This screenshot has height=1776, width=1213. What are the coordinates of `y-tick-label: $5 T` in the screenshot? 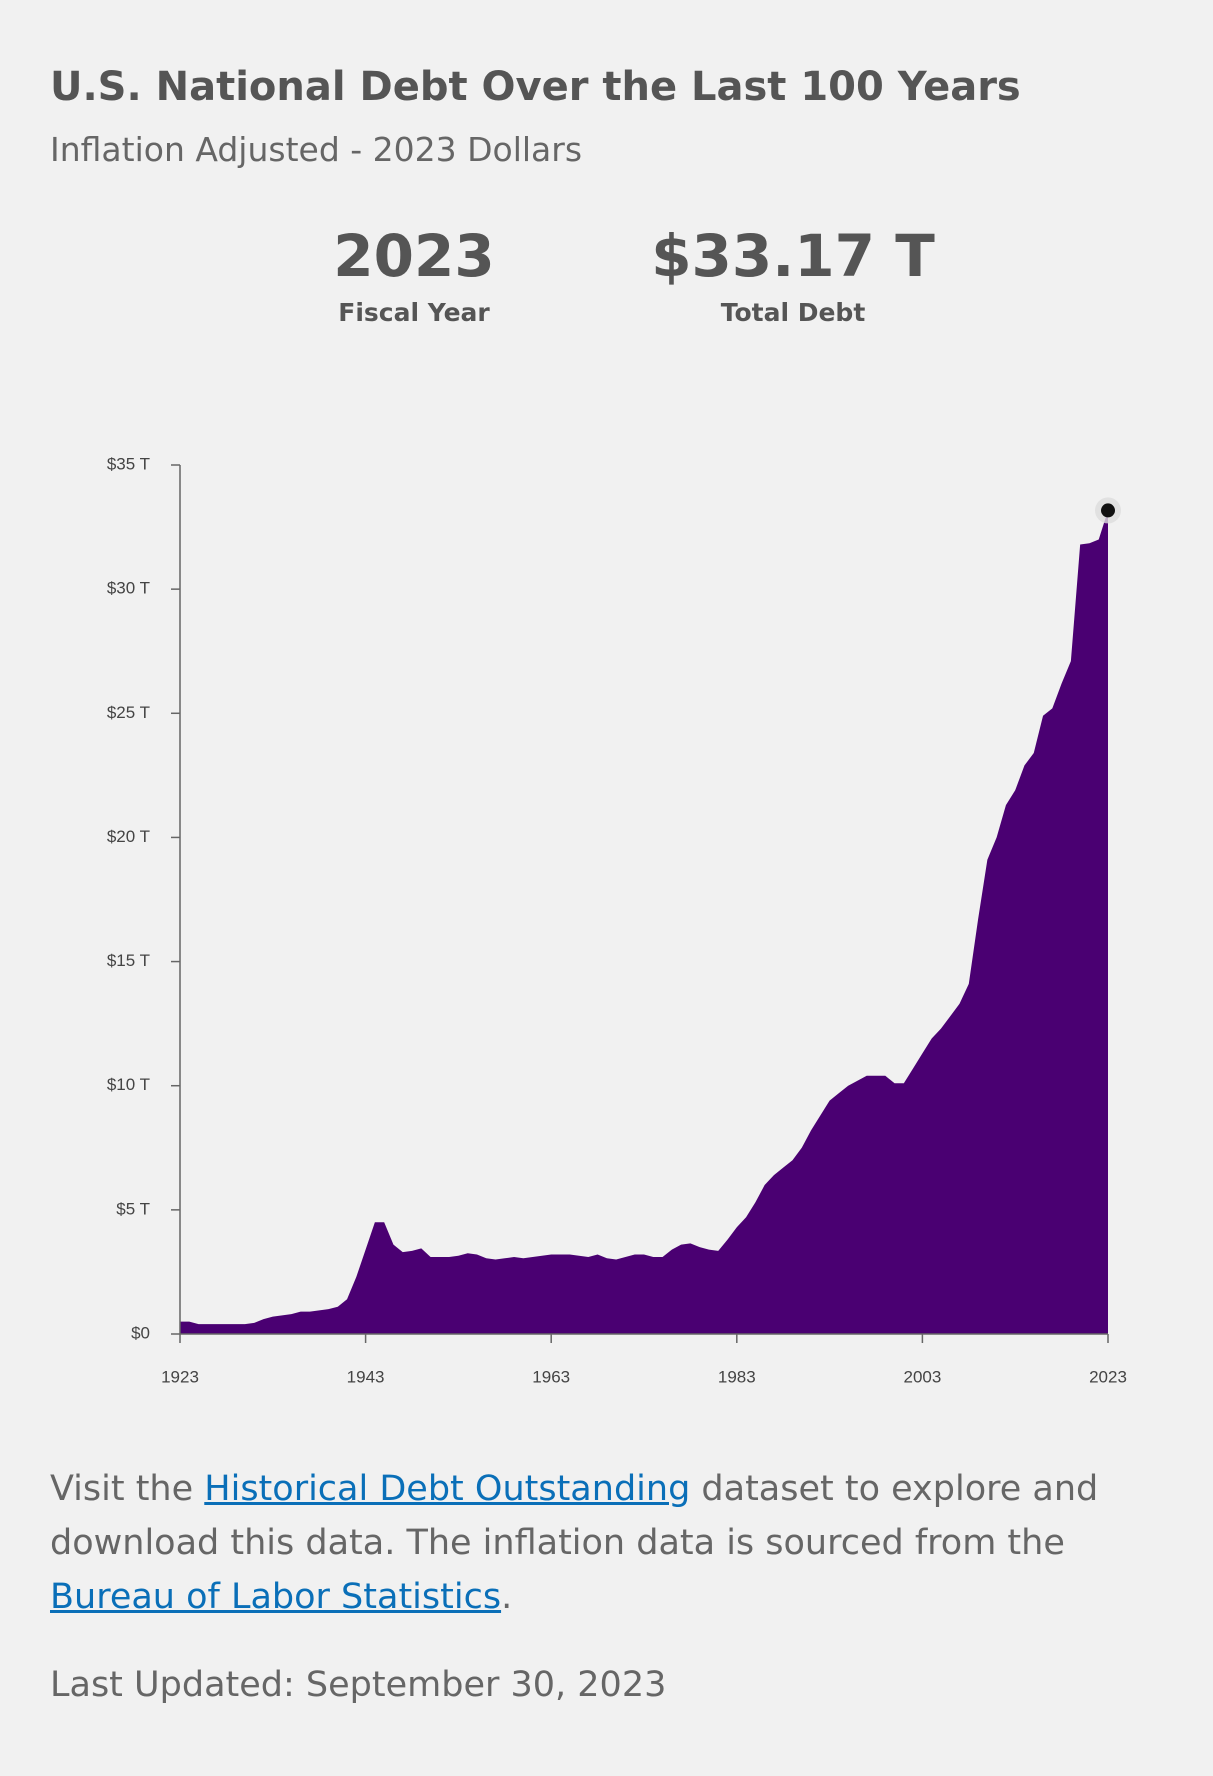 It's located at (133, 1208).